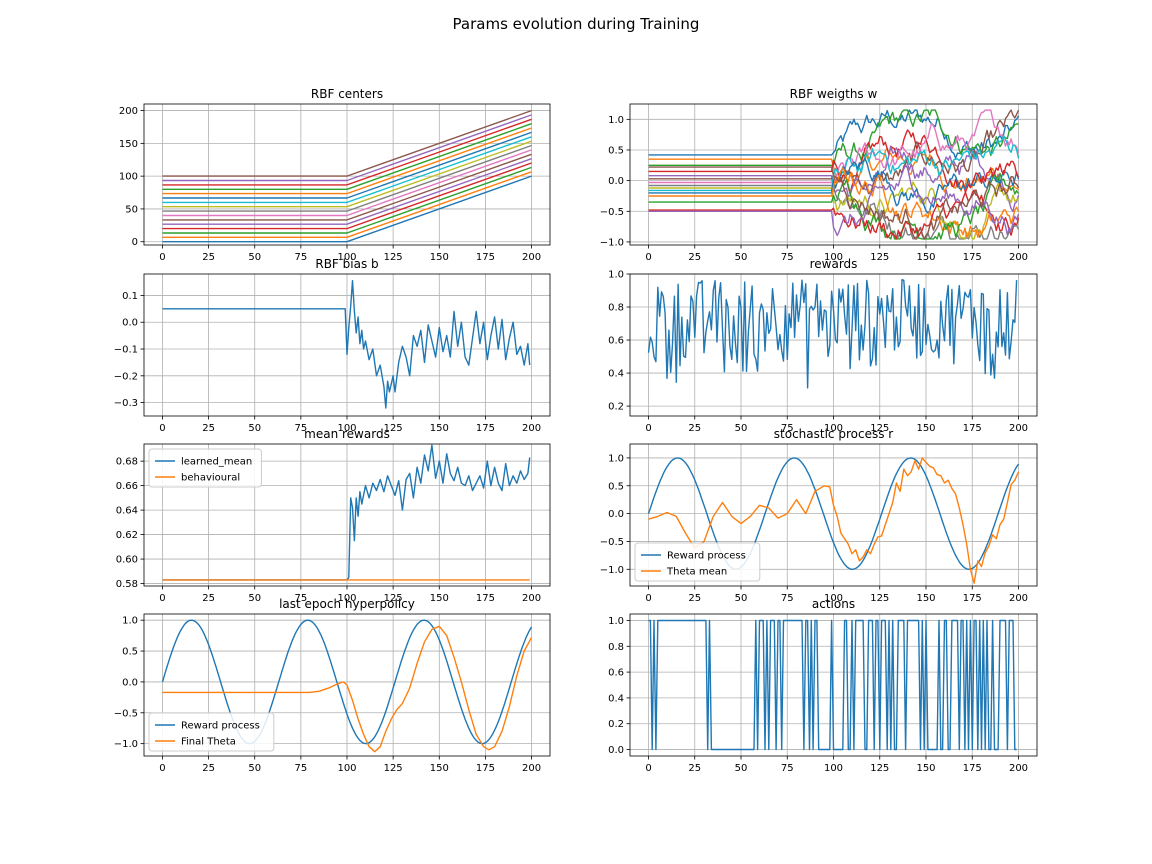 The height and width of the screenshot is (864, 1152). I want to click on y-tick-label: 0.60, so click(127, 560).